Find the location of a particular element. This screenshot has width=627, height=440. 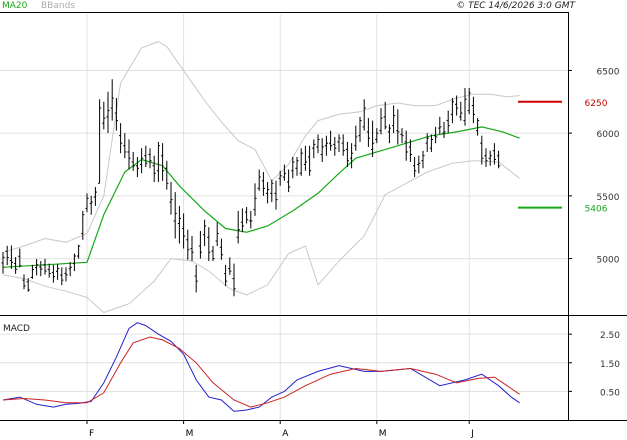

bbands-legend: BBands is located at coordinates (58, 6).